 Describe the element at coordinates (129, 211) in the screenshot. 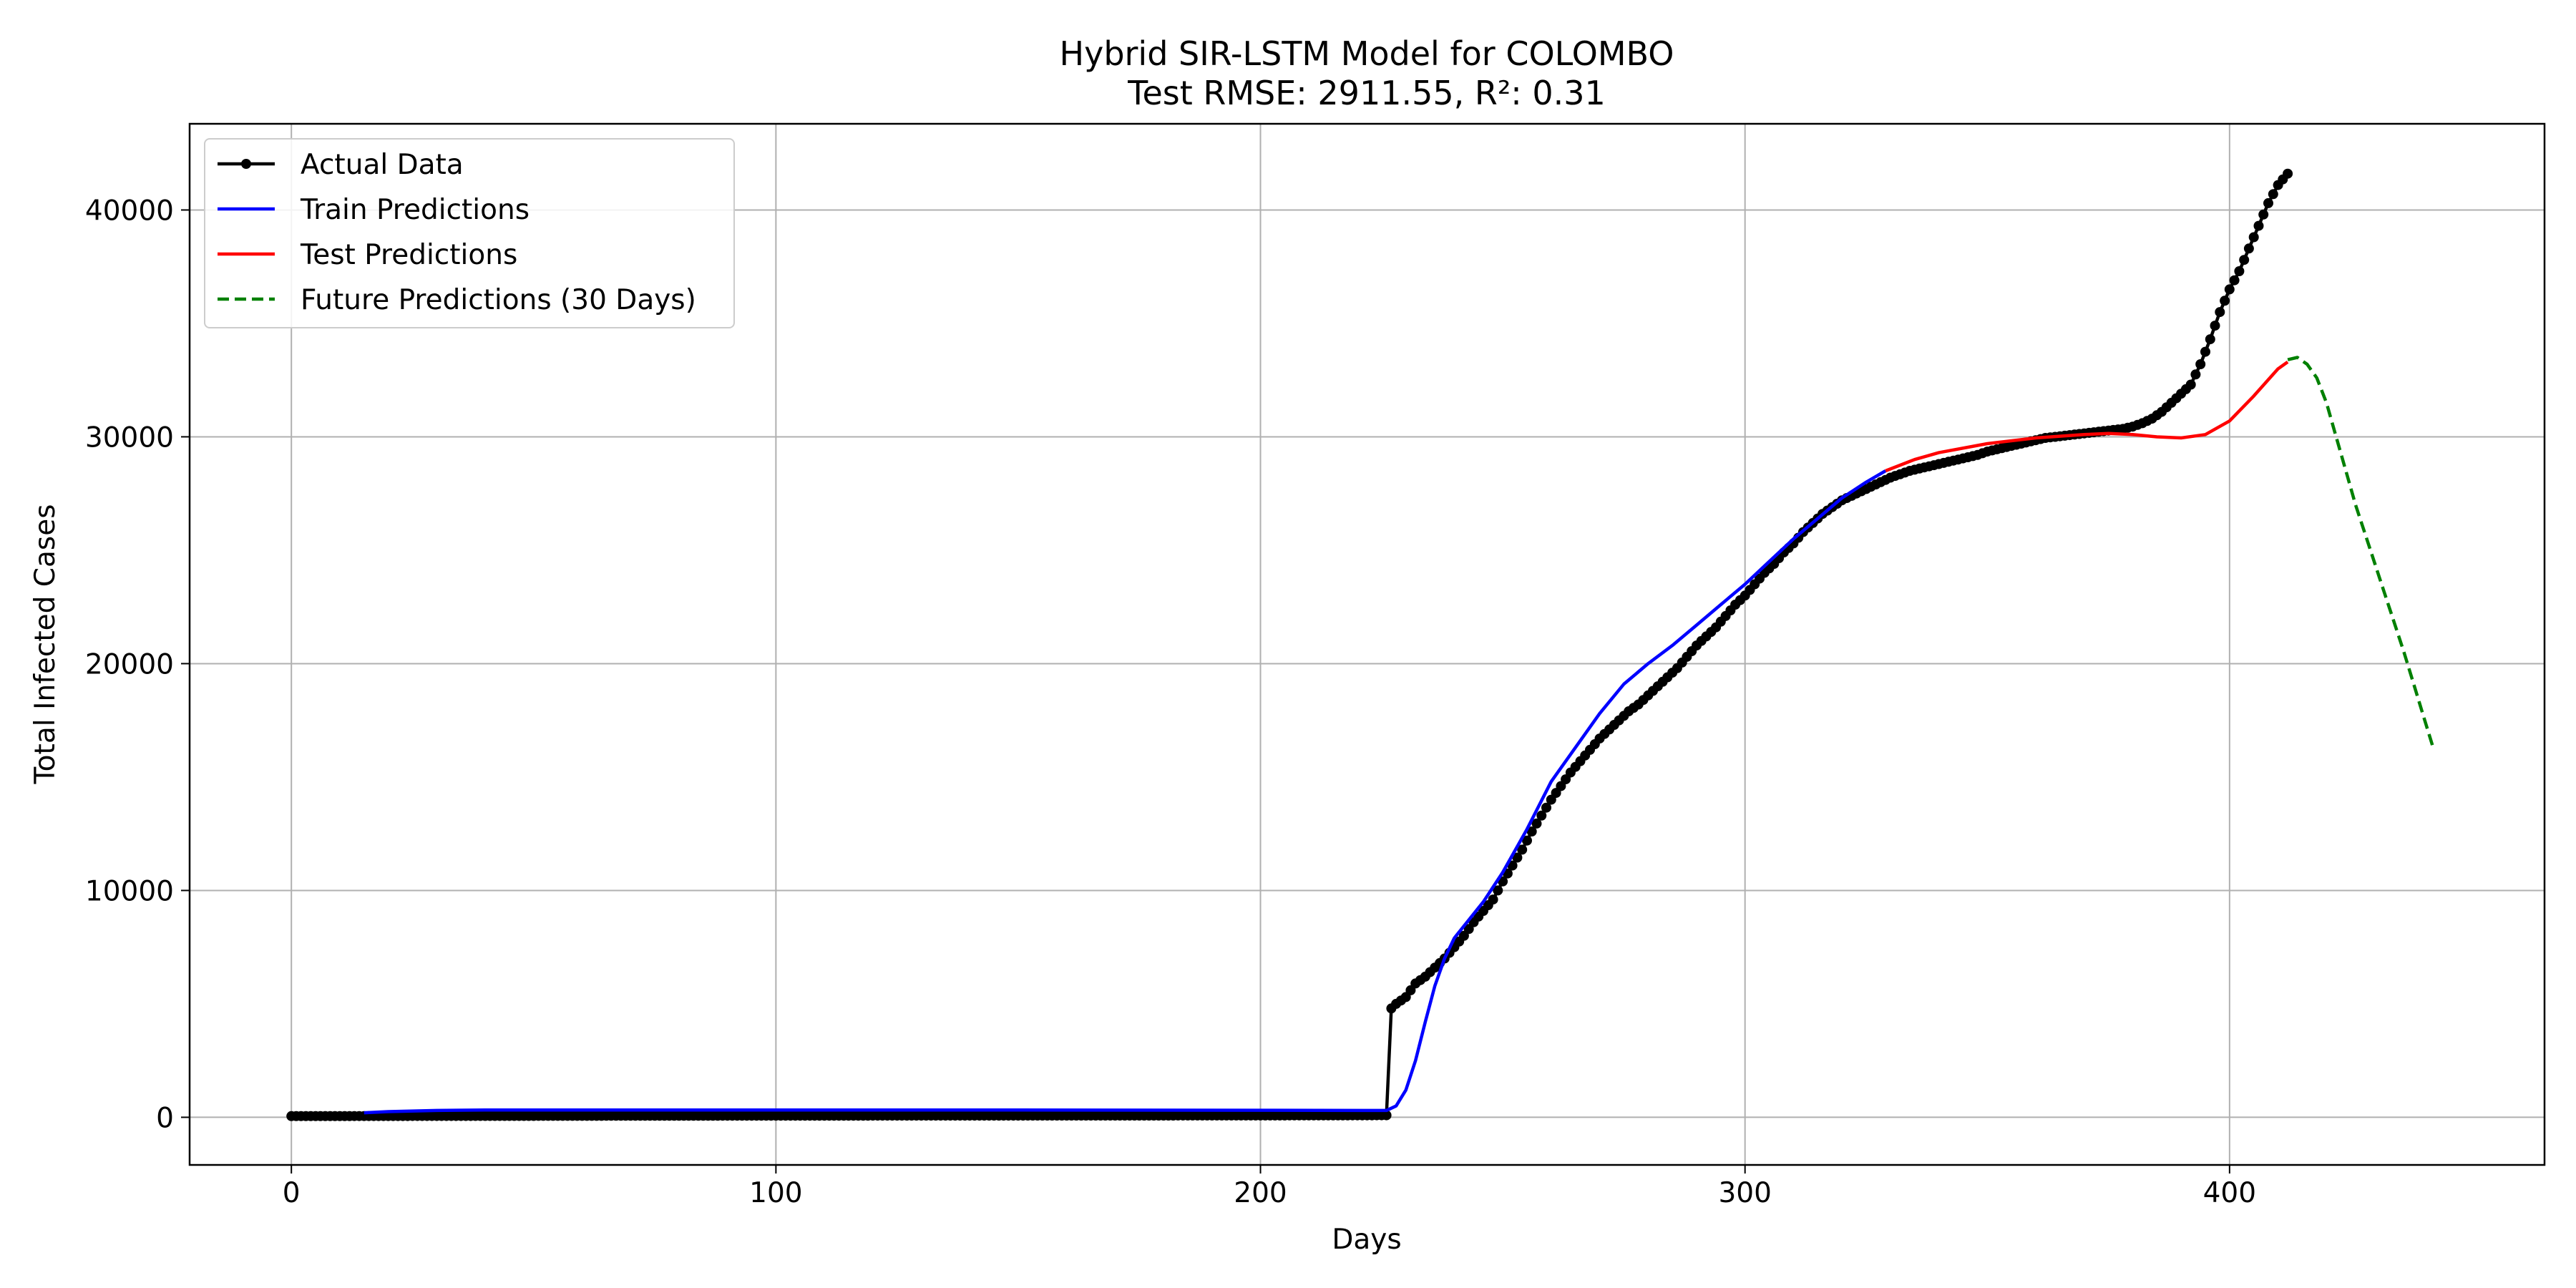

I see `y-tick-label: 40000` at that location.